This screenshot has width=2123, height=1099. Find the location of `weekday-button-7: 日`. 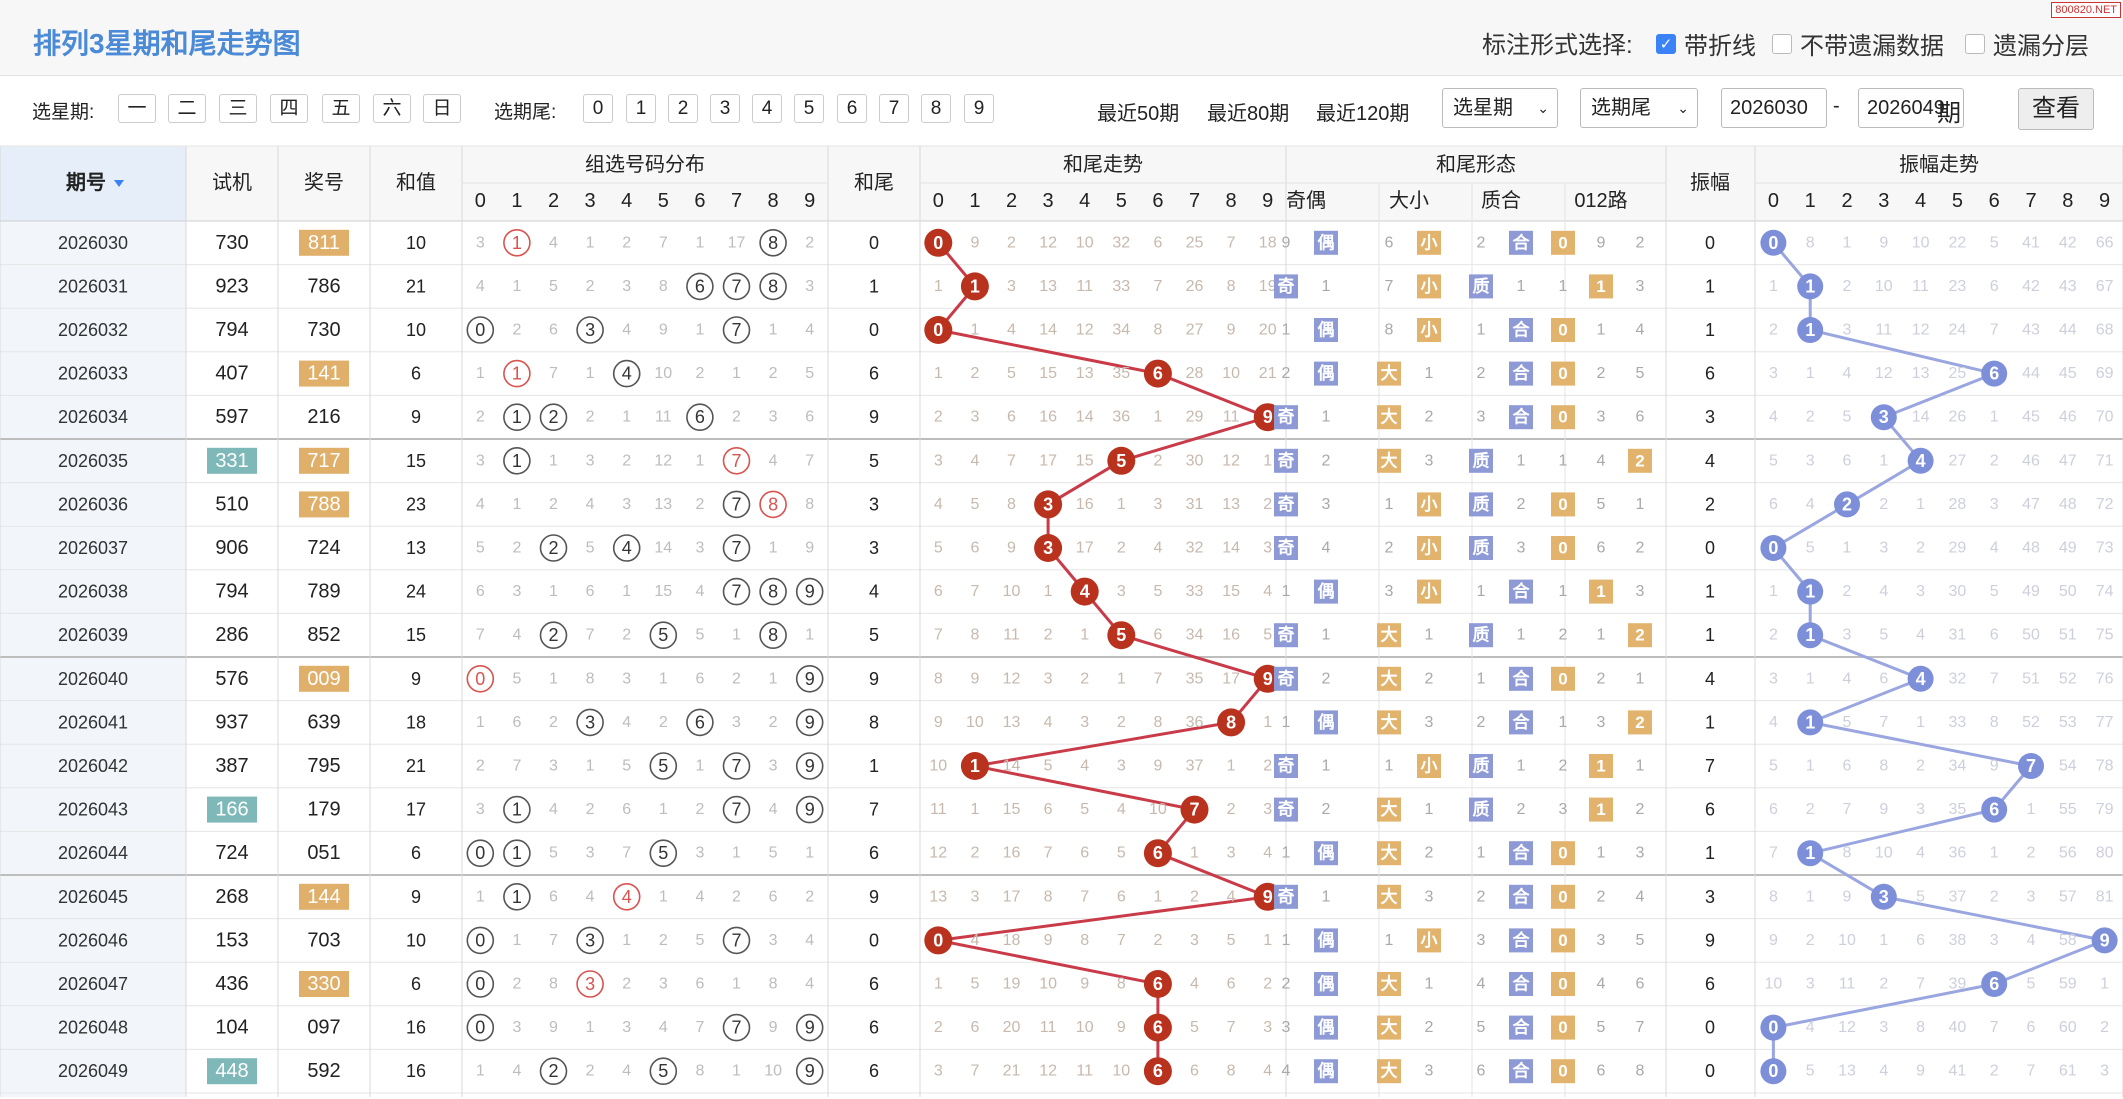

weekday-button-7: 日 is located at coordinates (442, 108).